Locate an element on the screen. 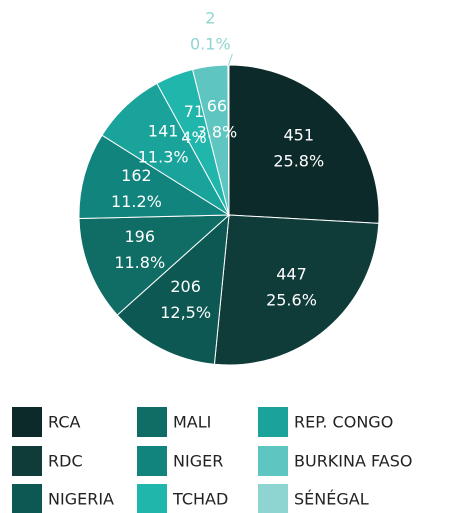 Image resolution: width=449 pixels, height=513 pixels. value-label: 141 is located at coordinates (163, 131).